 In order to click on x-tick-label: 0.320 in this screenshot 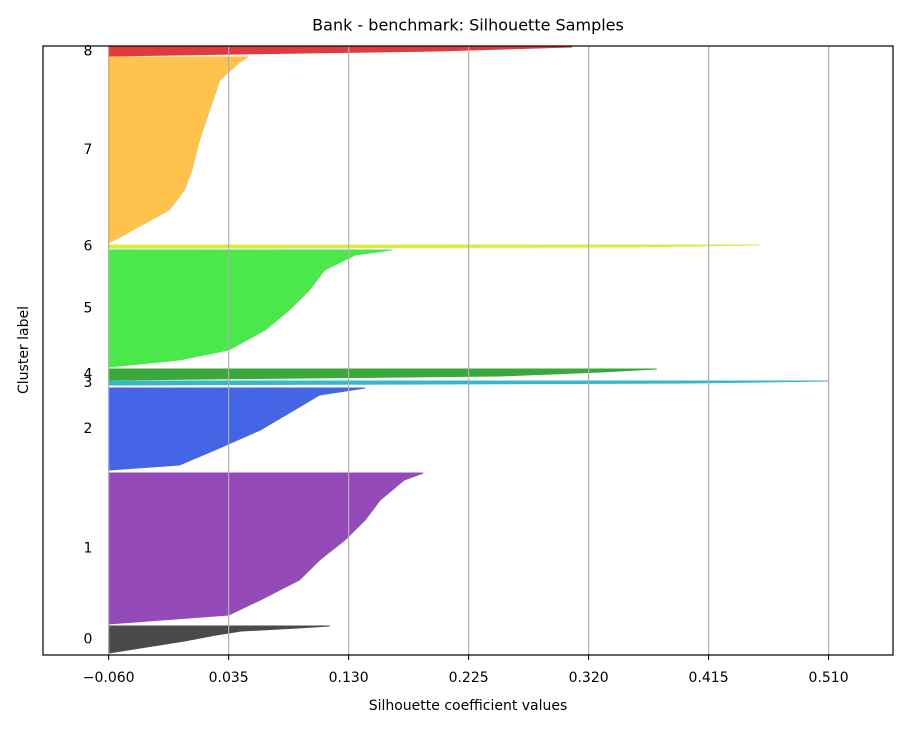, I will do `click(589, 678)`.